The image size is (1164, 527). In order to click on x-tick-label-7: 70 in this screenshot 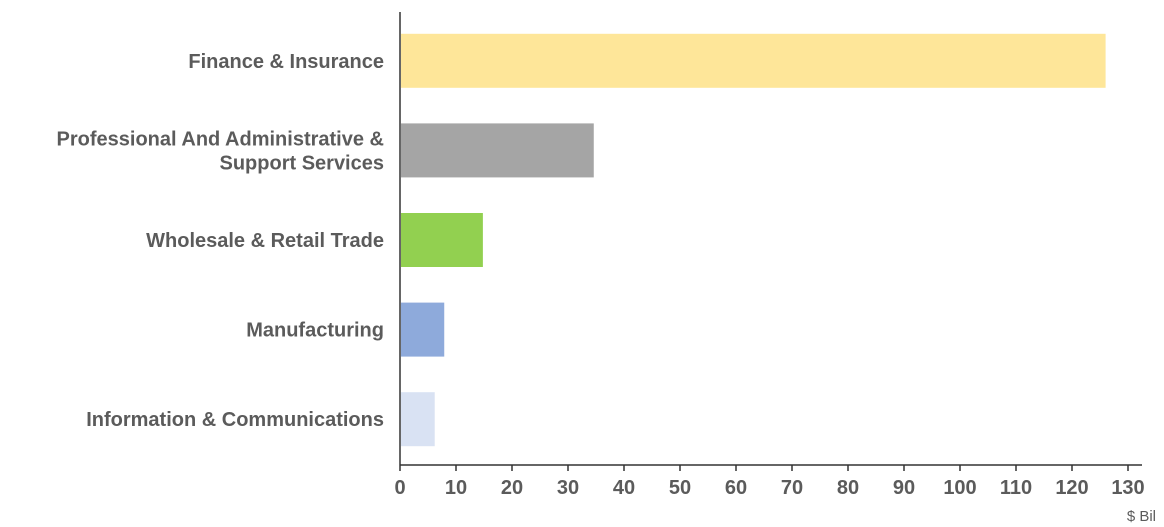, I will do `click(792, 488)`.